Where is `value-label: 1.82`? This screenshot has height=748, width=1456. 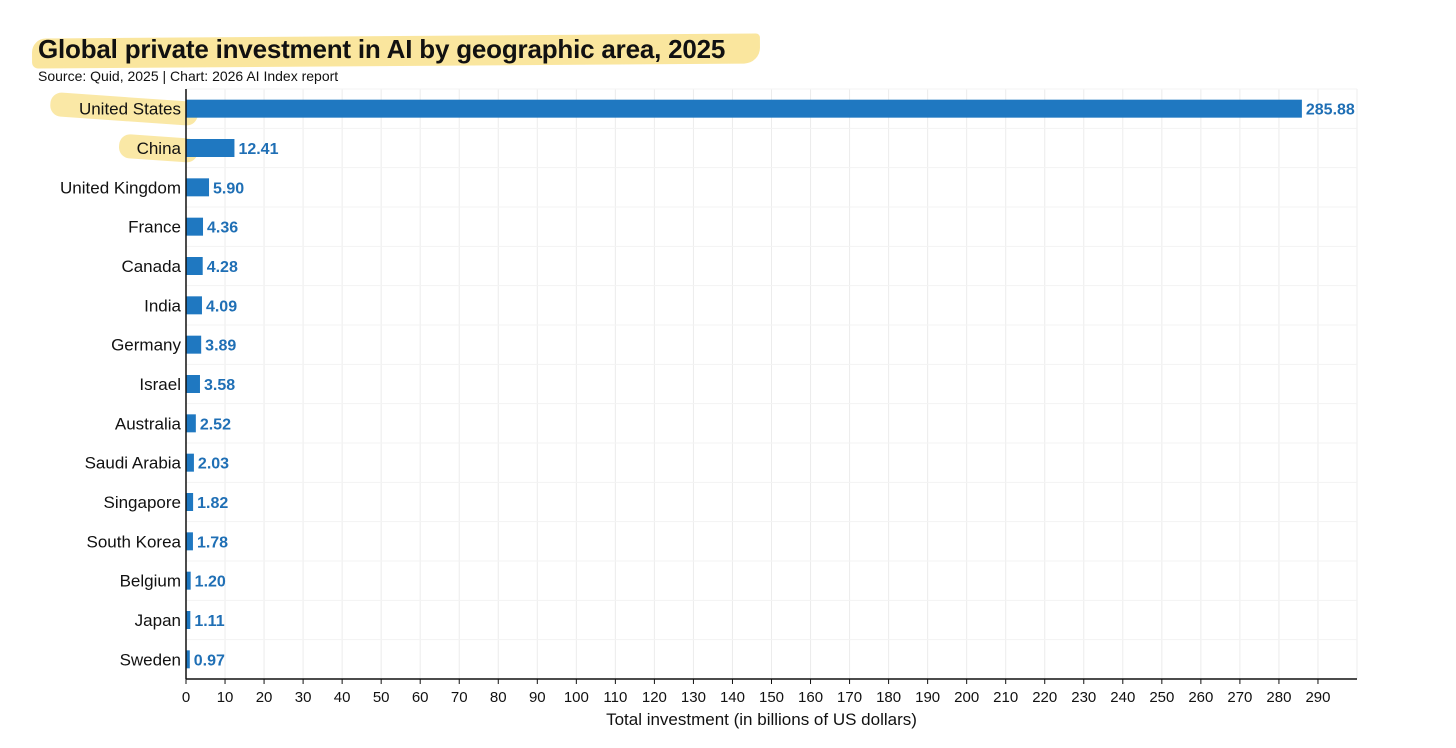 value-label: 1.82 is located at coordinates (212, 503).